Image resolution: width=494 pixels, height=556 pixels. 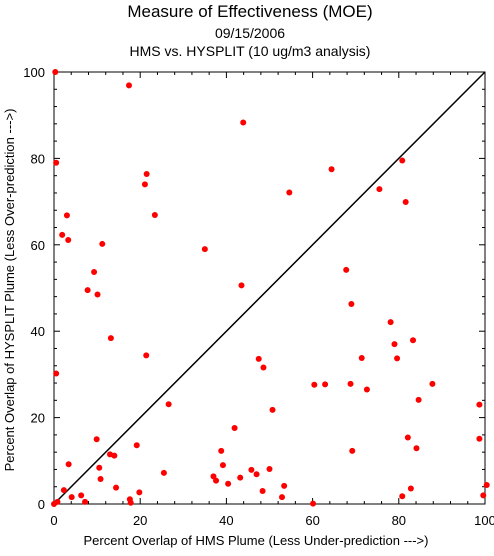 What do you see at coordinates (399, 520) in the screenshot?
I see `x-tick-label: 80` at bounding box center [399, 520].